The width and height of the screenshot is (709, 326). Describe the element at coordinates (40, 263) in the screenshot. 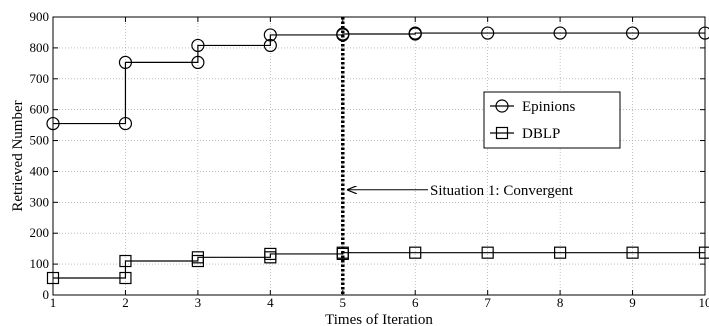

I see `y-tick-label-1: 100` at that location.